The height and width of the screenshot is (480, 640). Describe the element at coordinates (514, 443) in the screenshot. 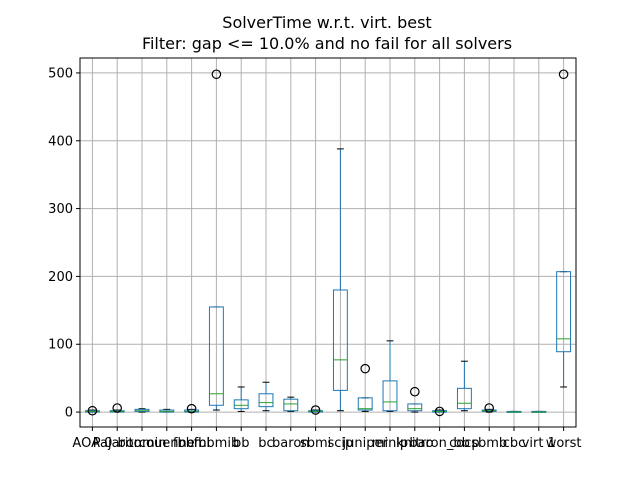

I see `x-tick-label: cbc` at that location.